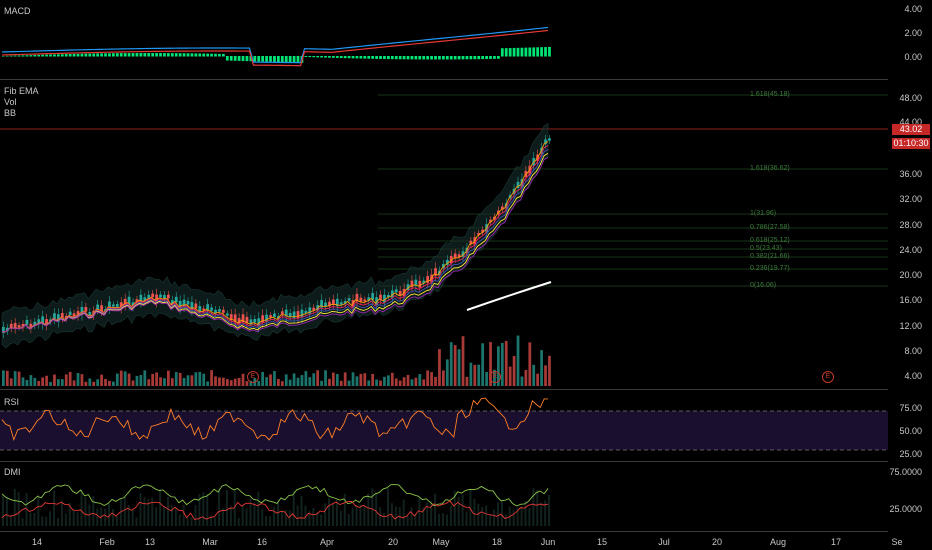 This screenshot has height=550, width=932. What do you see at coordinates (12, 402) in the screenshot?
I see `rsi-label: RSI` at bounding box center [12, 402].